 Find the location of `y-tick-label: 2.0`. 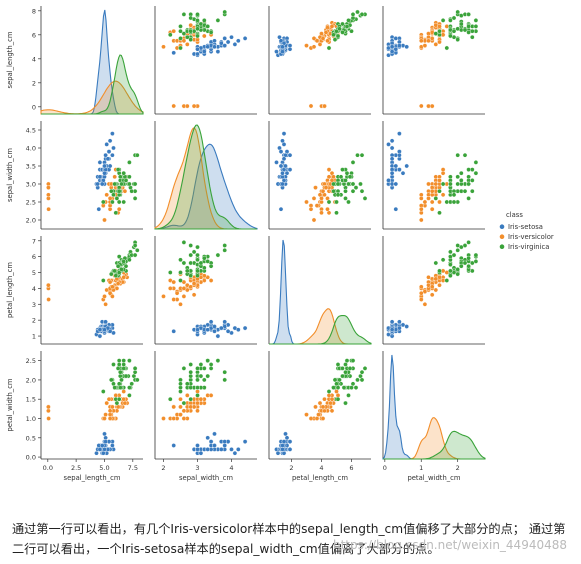

y-tick-label: 2.0 is located at coordinates (31, 221).